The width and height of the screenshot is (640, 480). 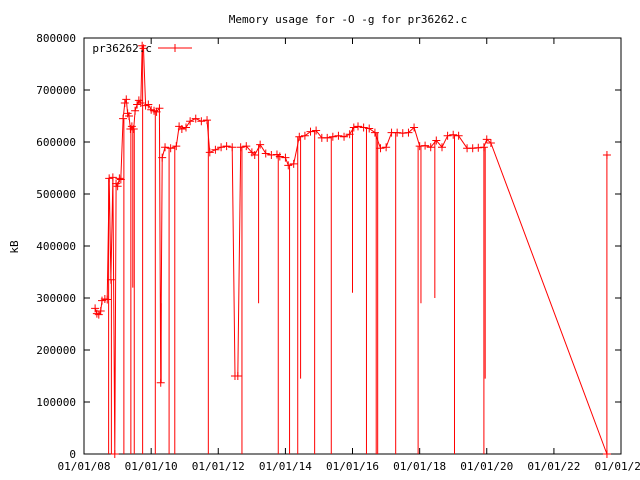 I want to click on legend-marker, so click(x=175, y=48).